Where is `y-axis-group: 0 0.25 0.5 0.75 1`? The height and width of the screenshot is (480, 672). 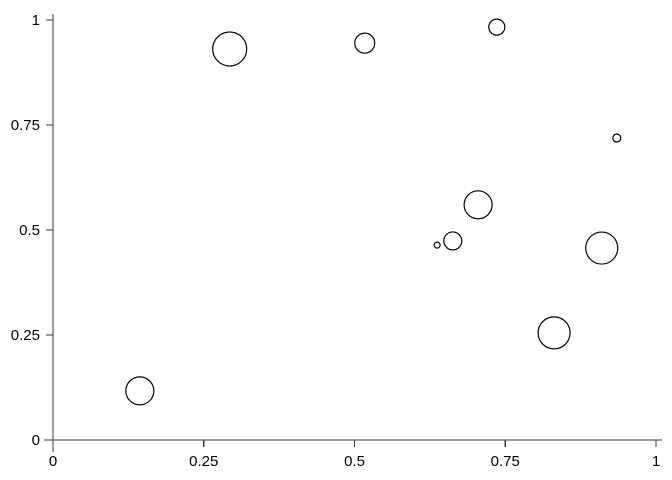
y-axis-group: 0 0.25 0.5 0.75 1 is located at coordinates (32, 232).